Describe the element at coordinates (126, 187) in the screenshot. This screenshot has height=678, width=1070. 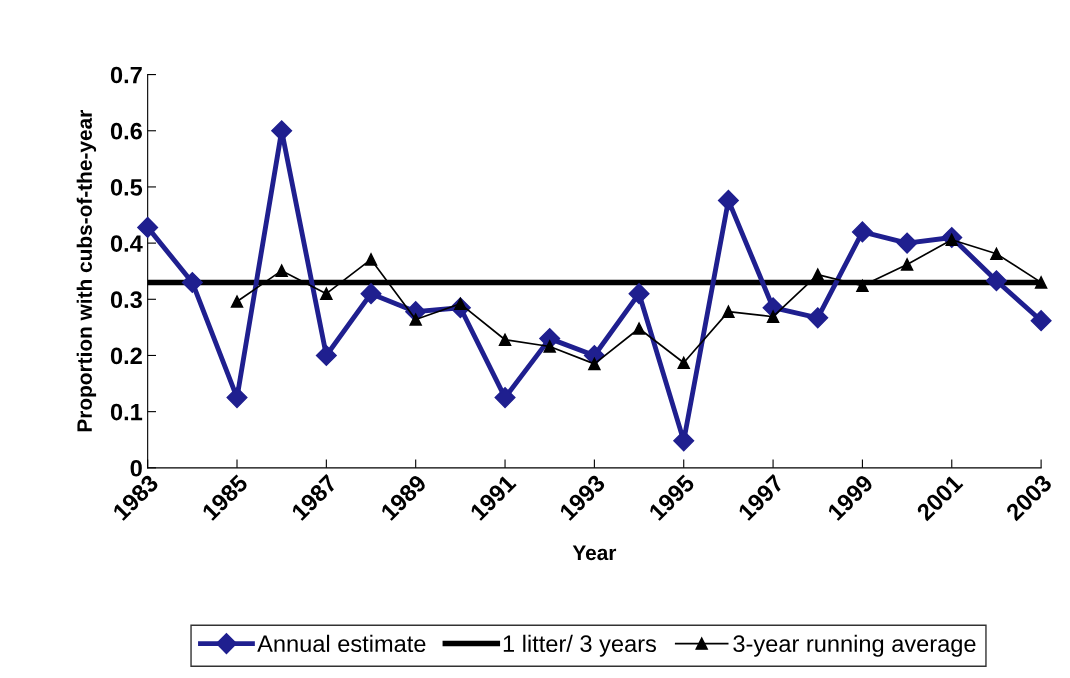
I see `y-tick-label: 0.5` at that location.